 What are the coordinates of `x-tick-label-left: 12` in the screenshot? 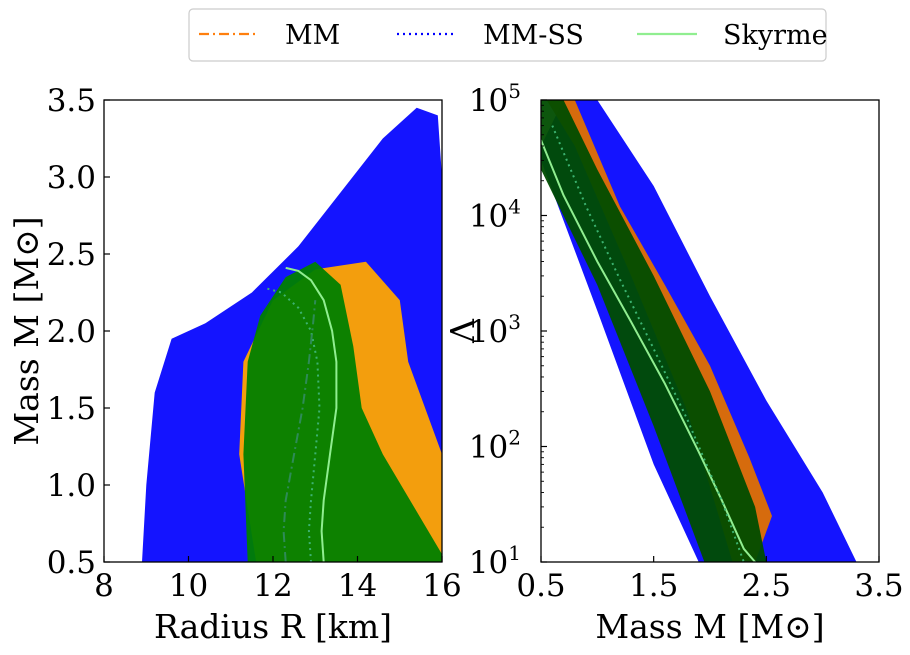 It's located at (272, 586).